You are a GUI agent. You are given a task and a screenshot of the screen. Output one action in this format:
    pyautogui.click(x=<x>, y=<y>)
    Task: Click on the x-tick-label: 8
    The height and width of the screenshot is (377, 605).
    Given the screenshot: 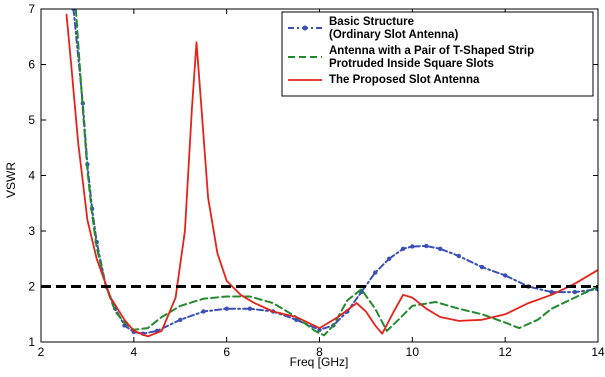 What is the action you would take?
    pyautogui.click(x=319, y=352)
    